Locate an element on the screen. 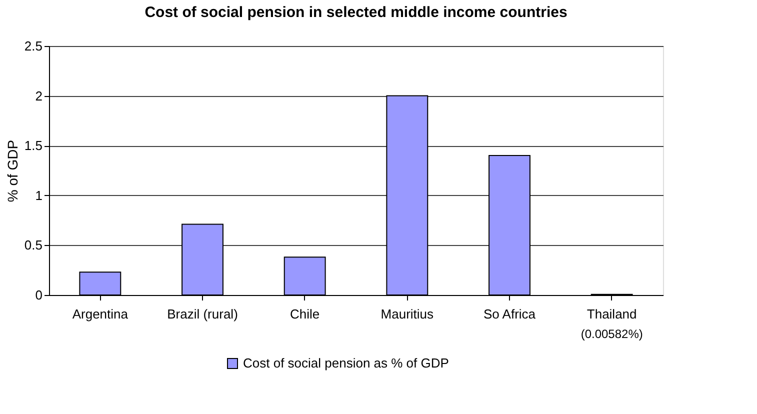 Image resolution: width=757 pixels, height=414 pixels. y-tick-label: 0.5 is located at coordinates (33, 245).